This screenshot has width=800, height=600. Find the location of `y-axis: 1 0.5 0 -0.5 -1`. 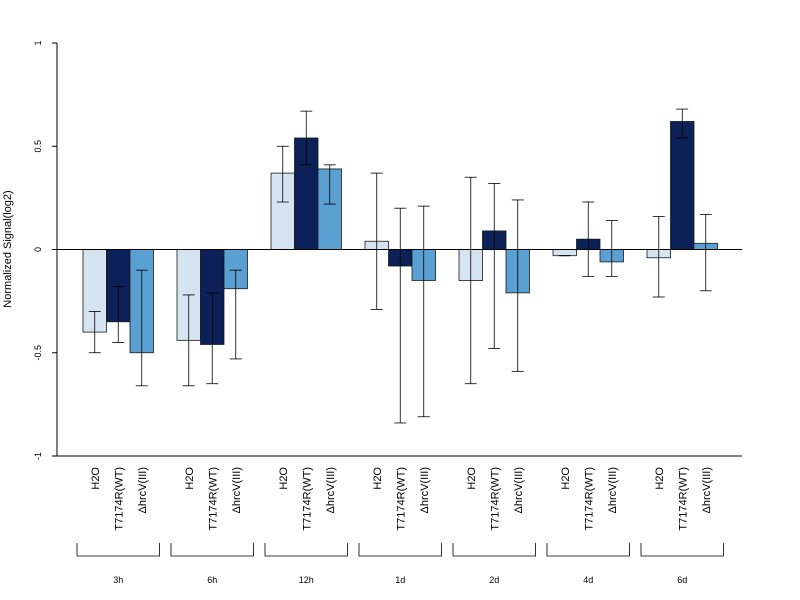

y-axis: 1 0.5 0 -0.5 -1 is located at coordinates (45, 250).